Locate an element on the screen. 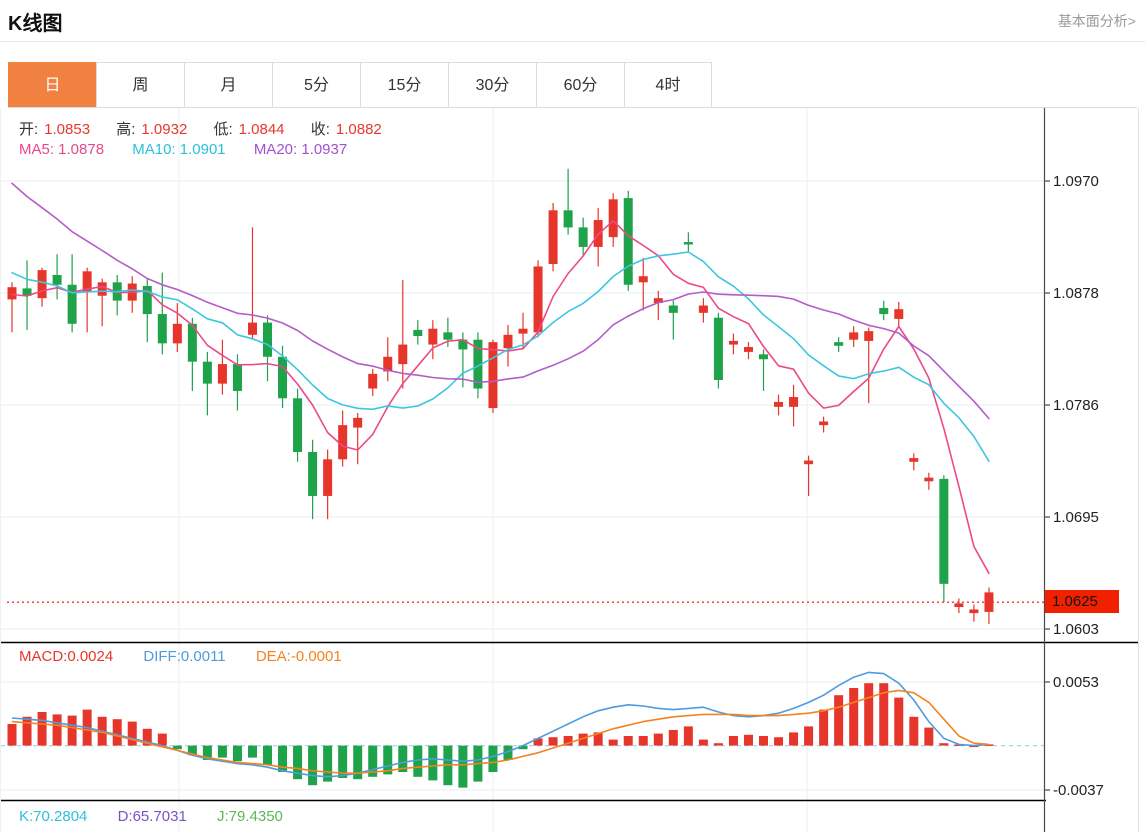  timeframe-tabs: 日周月 5分 15分 30分 60分 4时 is located at coordinates (572, 85).